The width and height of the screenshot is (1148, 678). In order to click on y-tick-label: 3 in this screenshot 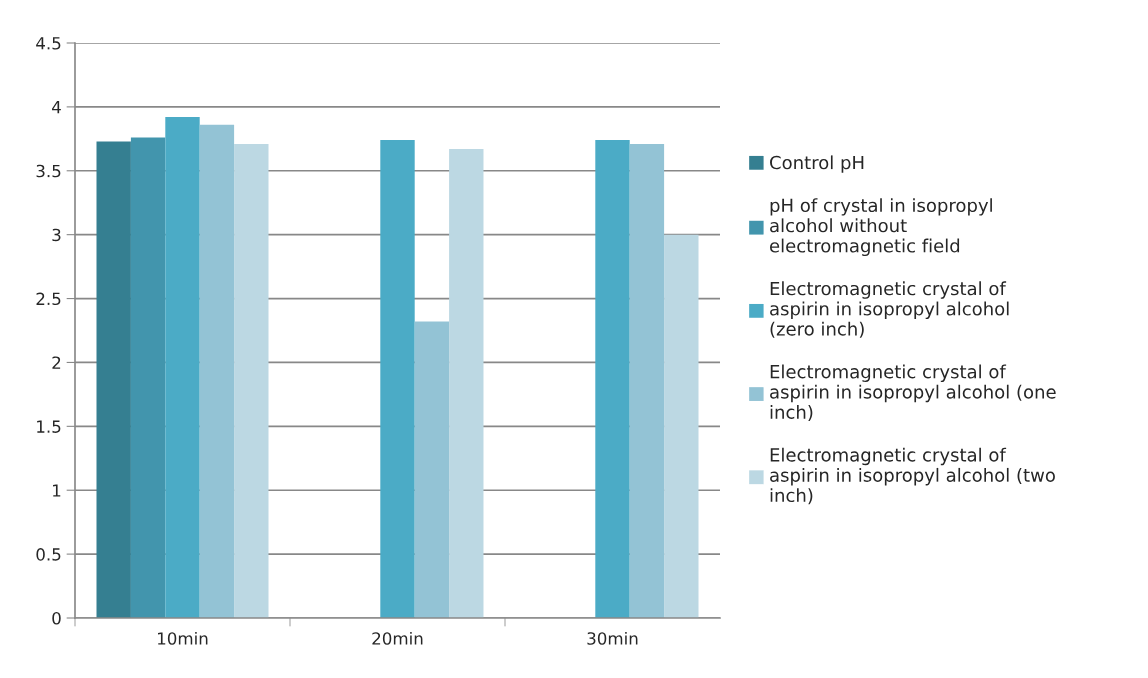, I will do `click(56, 235)`.